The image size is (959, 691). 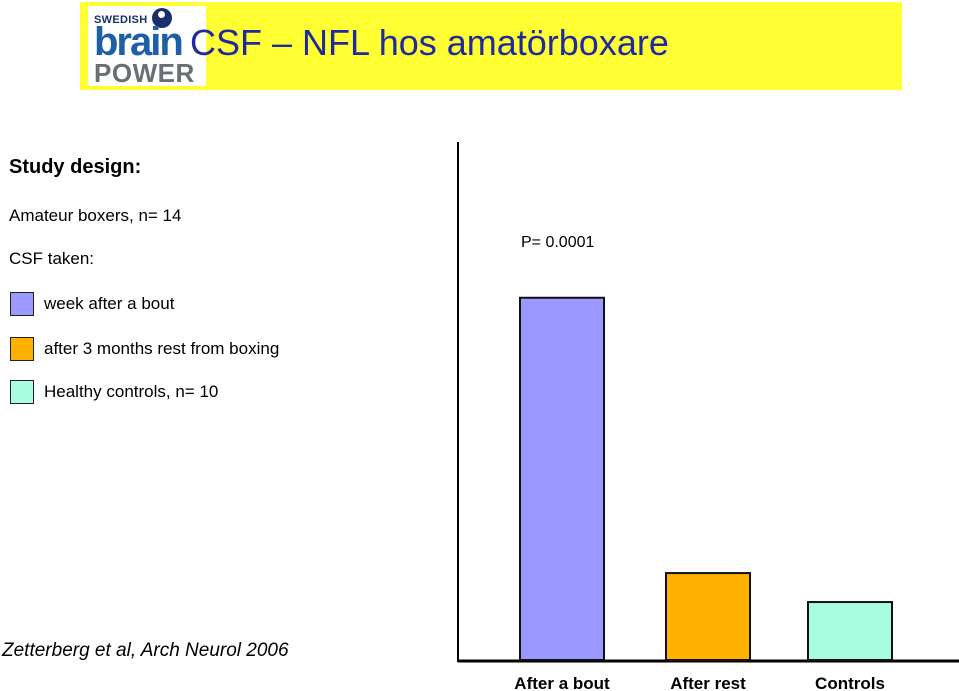 What do you see at coordinates (562, 478) in the screenshot?
I see `bar-after-a-bout` at bounding box center [562, 478].